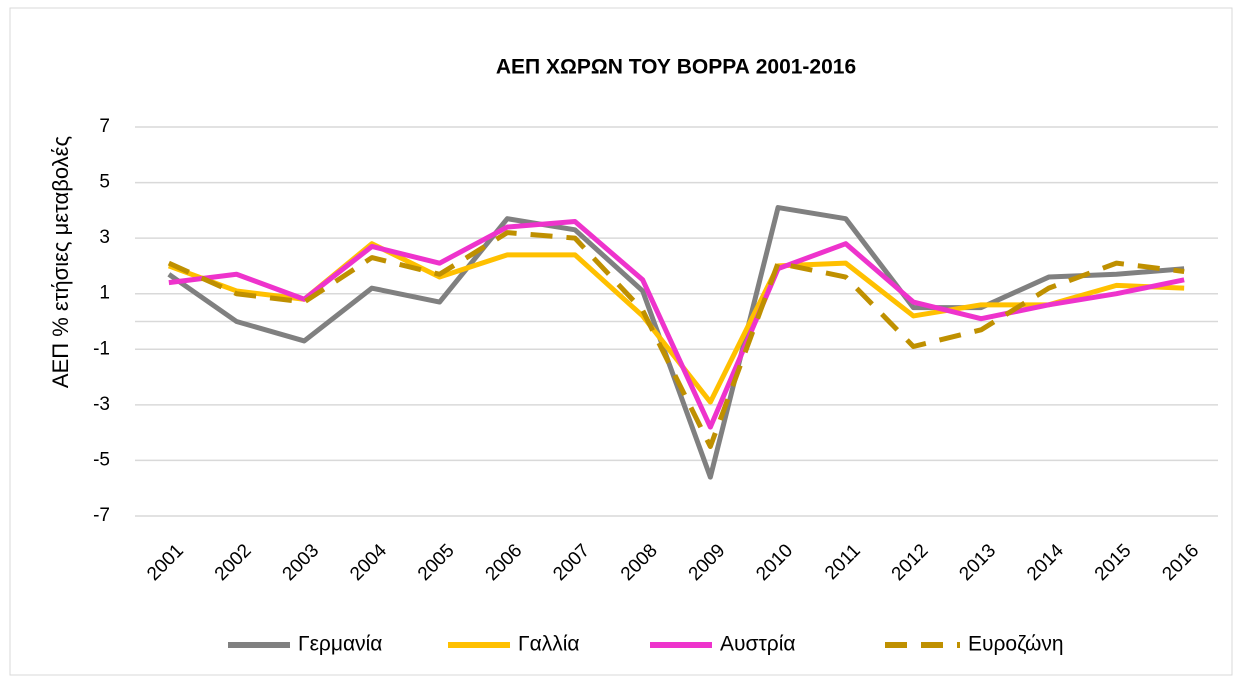 This screenshot has height=688, width=1244. I want to click on y-tick-label: 7, so click(104, 126).